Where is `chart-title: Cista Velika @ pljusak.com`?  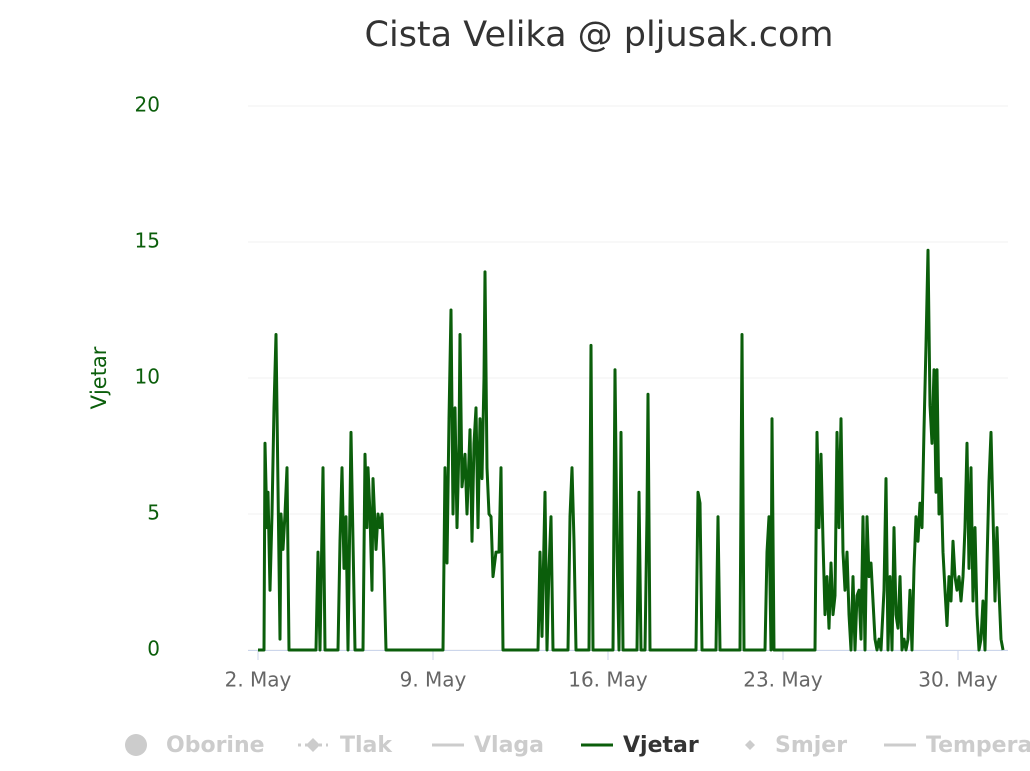
chart-title: Cista Velika @ pljusak.com is located at coordinates (599, 35).